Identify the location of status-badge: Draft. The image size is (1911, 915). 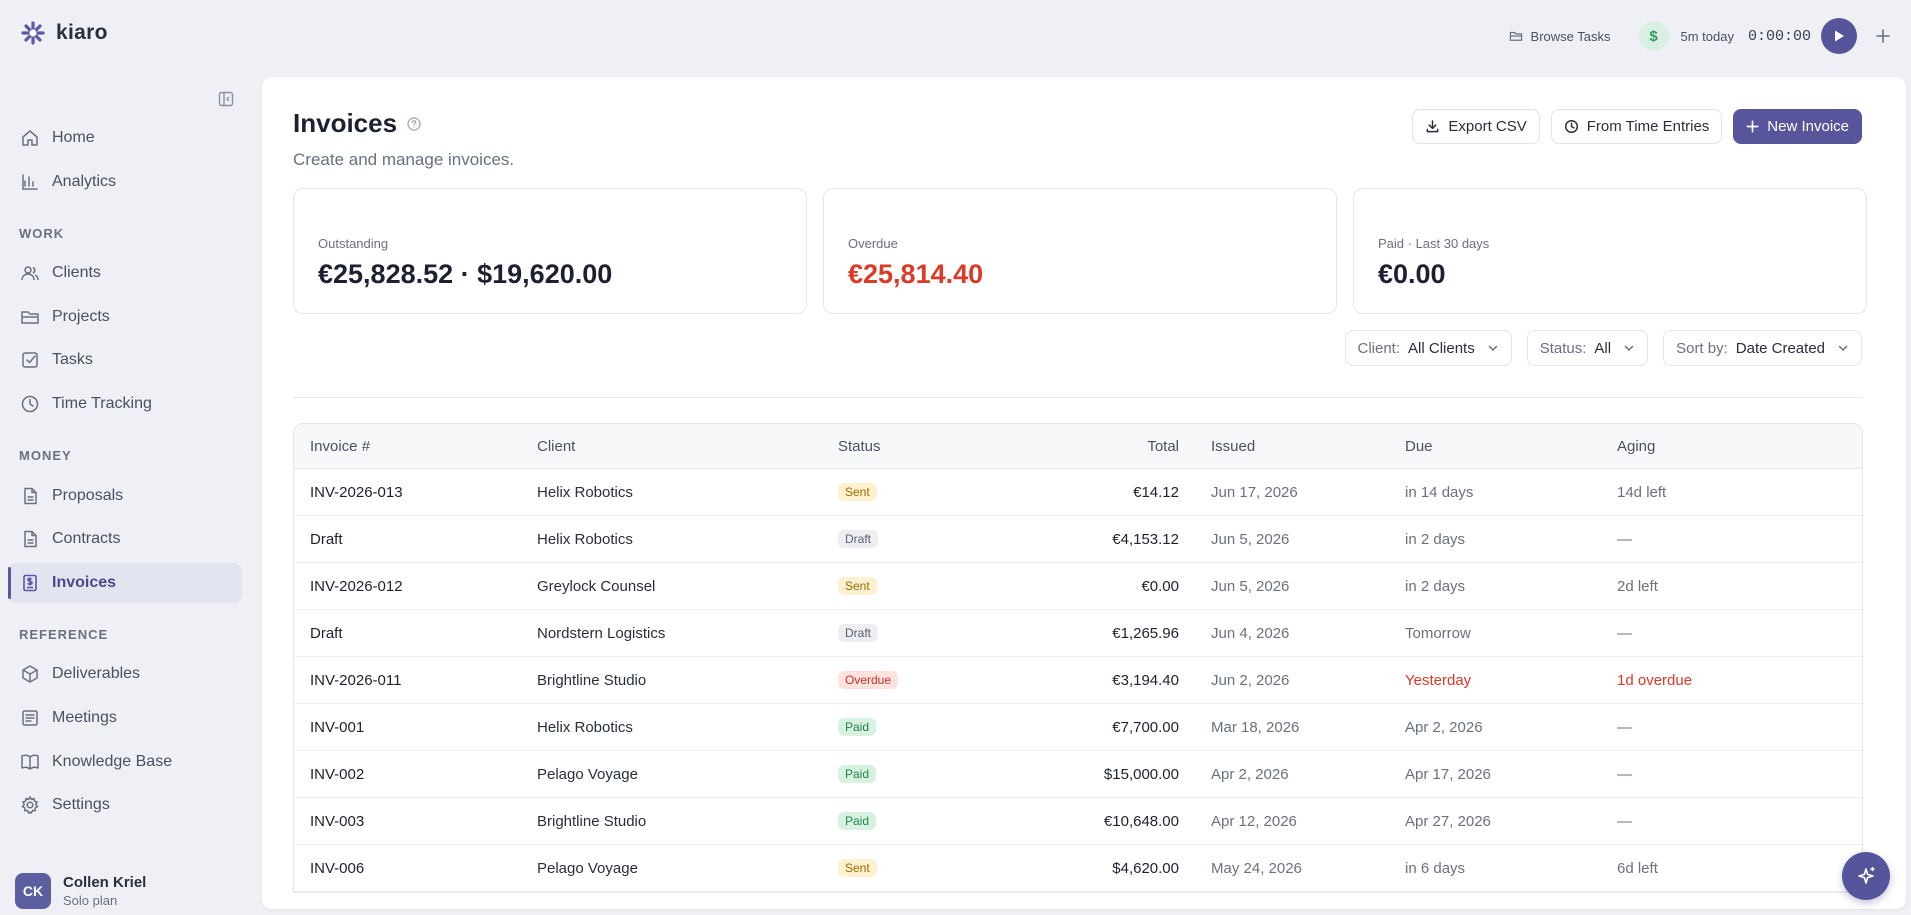
(858, 539).